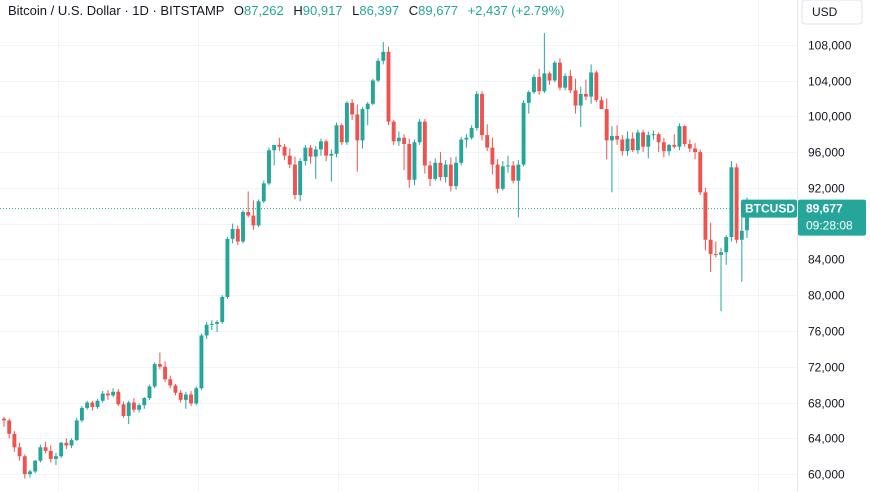 The width and height of the screenshot is (870, 492). I want to click on y-tick-label: 108,000, so click(830, 46).